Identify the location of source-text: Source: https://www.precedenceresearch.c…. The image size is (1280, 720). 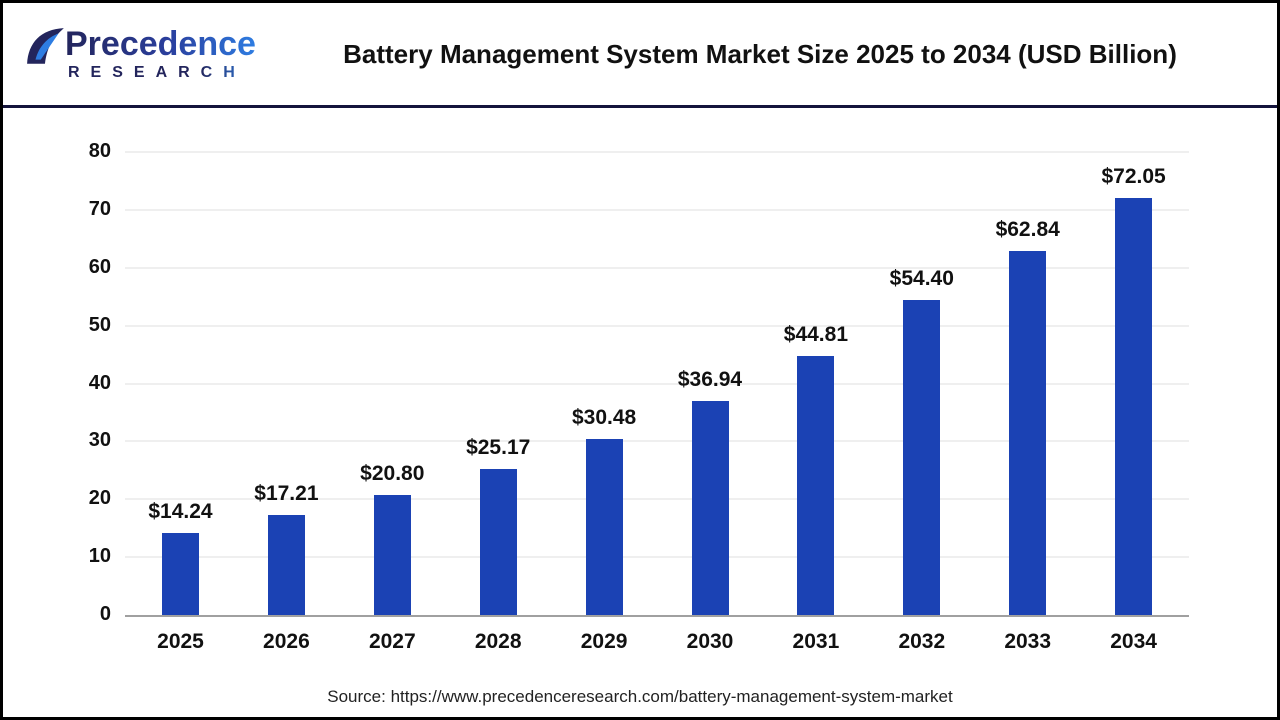
(640, 696).